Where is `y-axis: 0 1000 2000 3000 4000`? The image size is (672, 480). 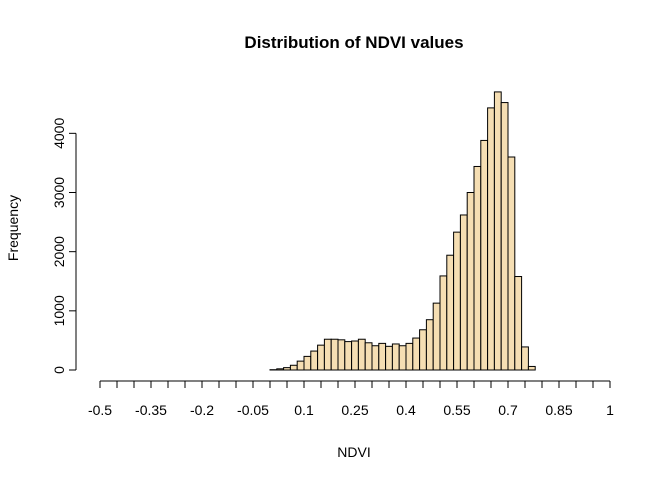 y-axis: 0 1000 2000 3000 4000 is located at coordinates (64, 246).